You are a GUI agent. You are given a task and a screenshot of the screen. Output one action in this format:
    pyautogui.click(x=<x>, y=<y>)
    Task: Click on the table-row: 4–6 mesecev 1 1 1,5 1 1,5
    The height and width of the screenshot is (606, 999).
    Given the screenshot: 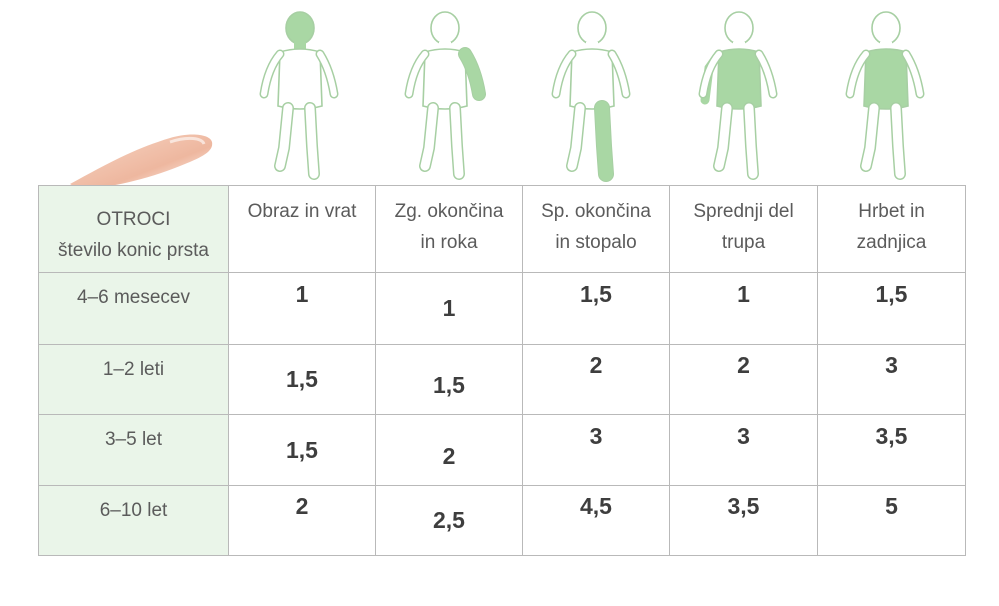 What is the action you would take?
    pyautogui.click(x=502, y=308)
    